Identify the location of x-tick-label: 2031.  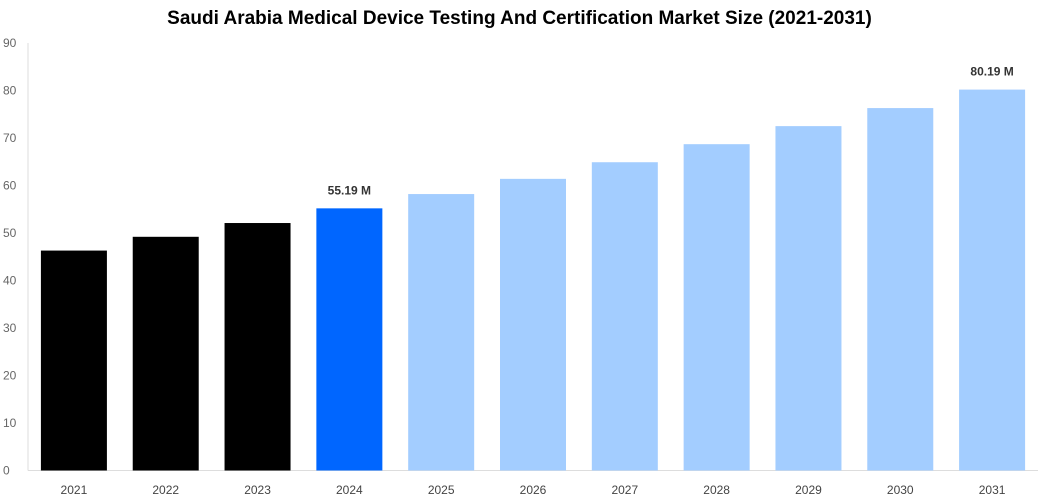
(992, 490).